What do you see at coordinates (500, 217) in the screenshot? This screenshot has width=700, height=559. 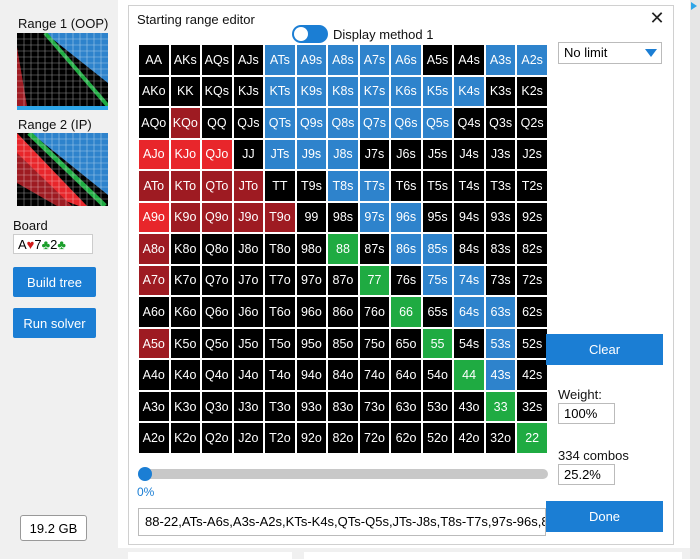 I see `grid-cell: 93s` at bounding box center [500, 217].